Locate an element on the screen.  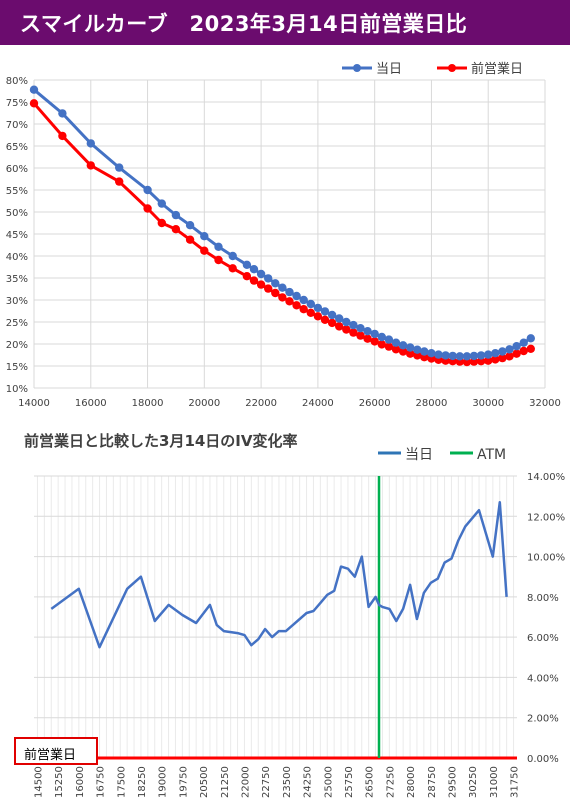
c1-x-tick-label: 32000 is located at coordinates (545, 403).